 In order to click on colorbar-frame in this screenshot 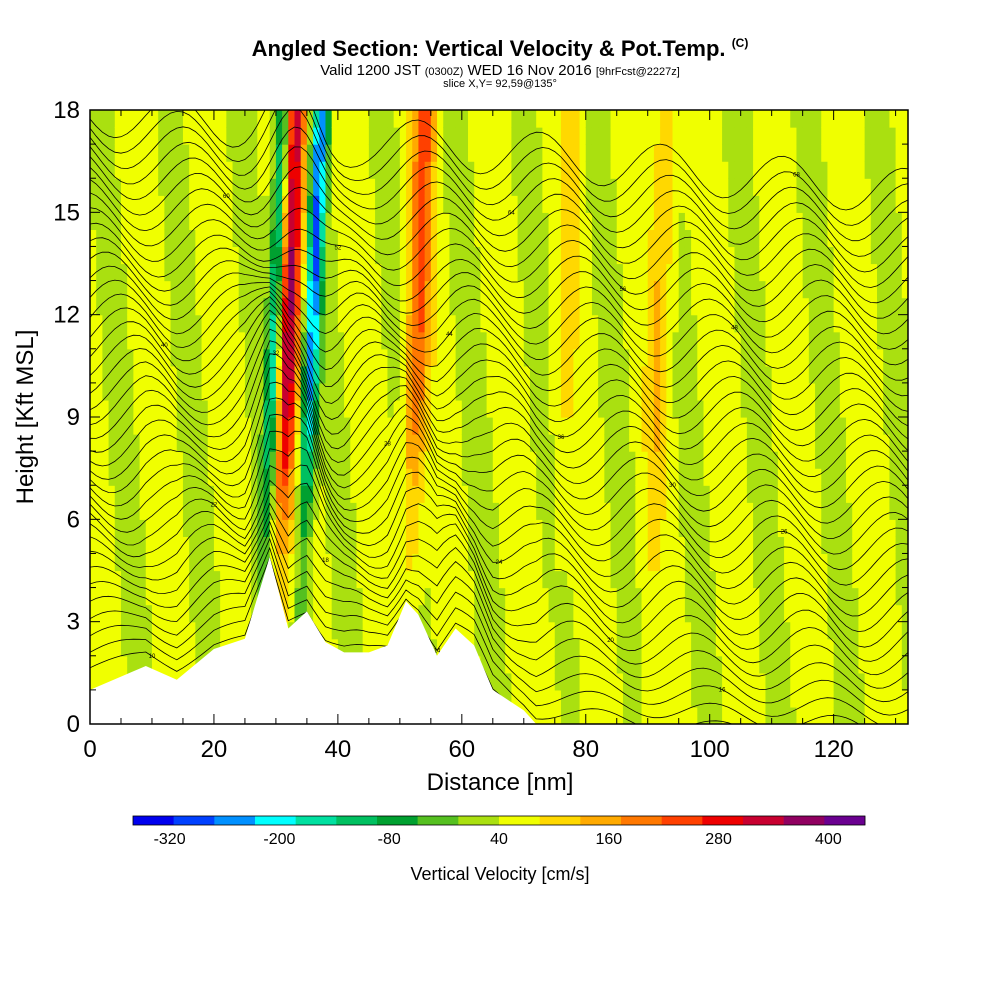, I will do `click(499, 820)`.